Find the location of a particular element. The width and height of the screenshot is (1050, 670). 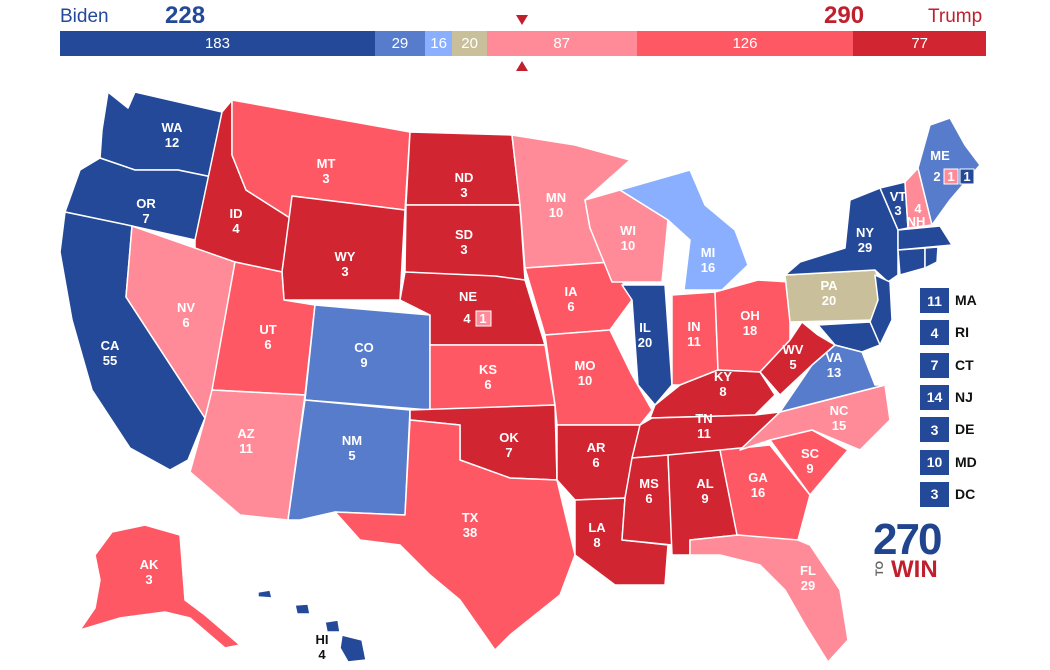

logo-win: WIN is located at coordinates (914, 569).